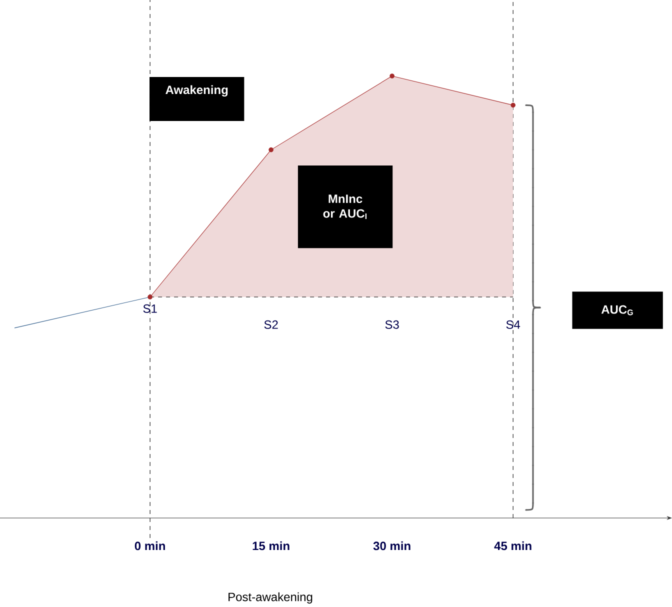 The image size is (672, 607). What do you see at coordinates (345, 206) in the screenshot?
I see `annotation: MnInc or AUC$_{I}$` at bounding box center [345, 206].